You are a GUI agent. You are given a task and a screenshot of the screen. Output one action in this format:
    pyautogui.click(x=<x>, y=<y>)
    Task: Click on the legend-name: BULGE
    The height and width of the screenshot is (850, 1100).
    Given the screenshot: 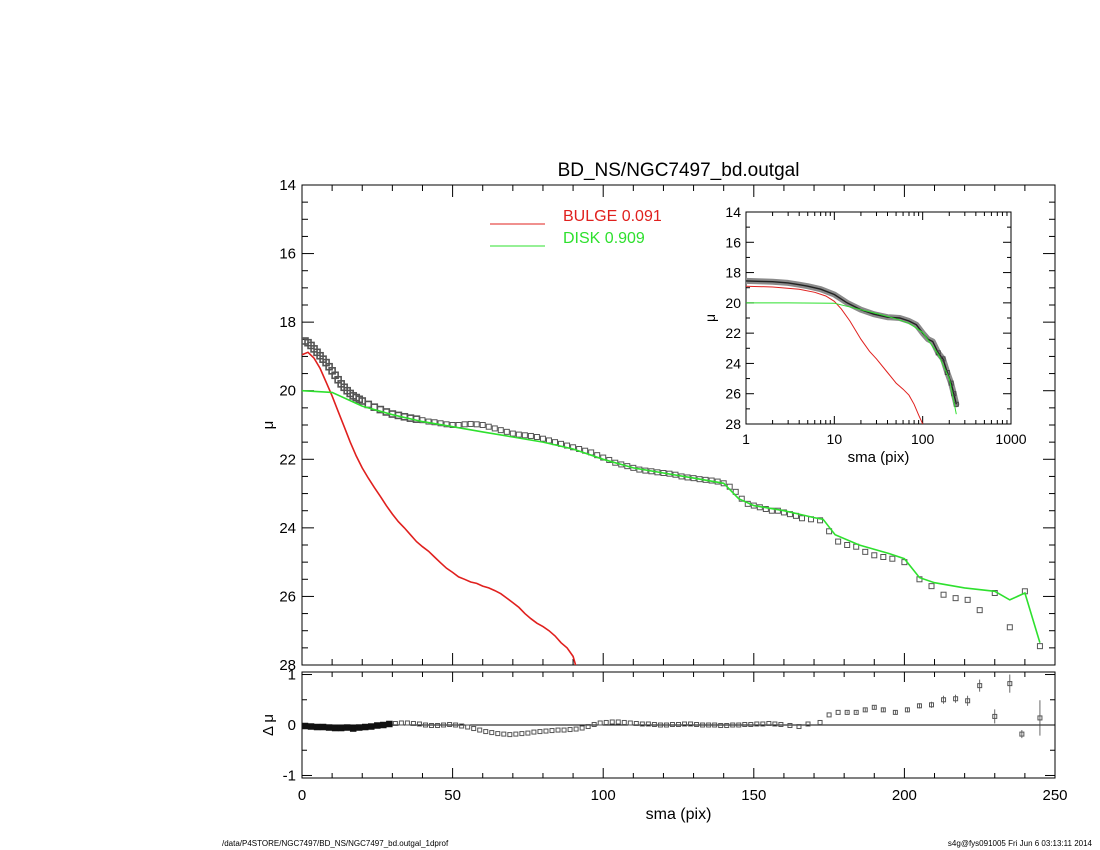 What is the action you would take?
    pyautogui.click(x=590, y=216)
    